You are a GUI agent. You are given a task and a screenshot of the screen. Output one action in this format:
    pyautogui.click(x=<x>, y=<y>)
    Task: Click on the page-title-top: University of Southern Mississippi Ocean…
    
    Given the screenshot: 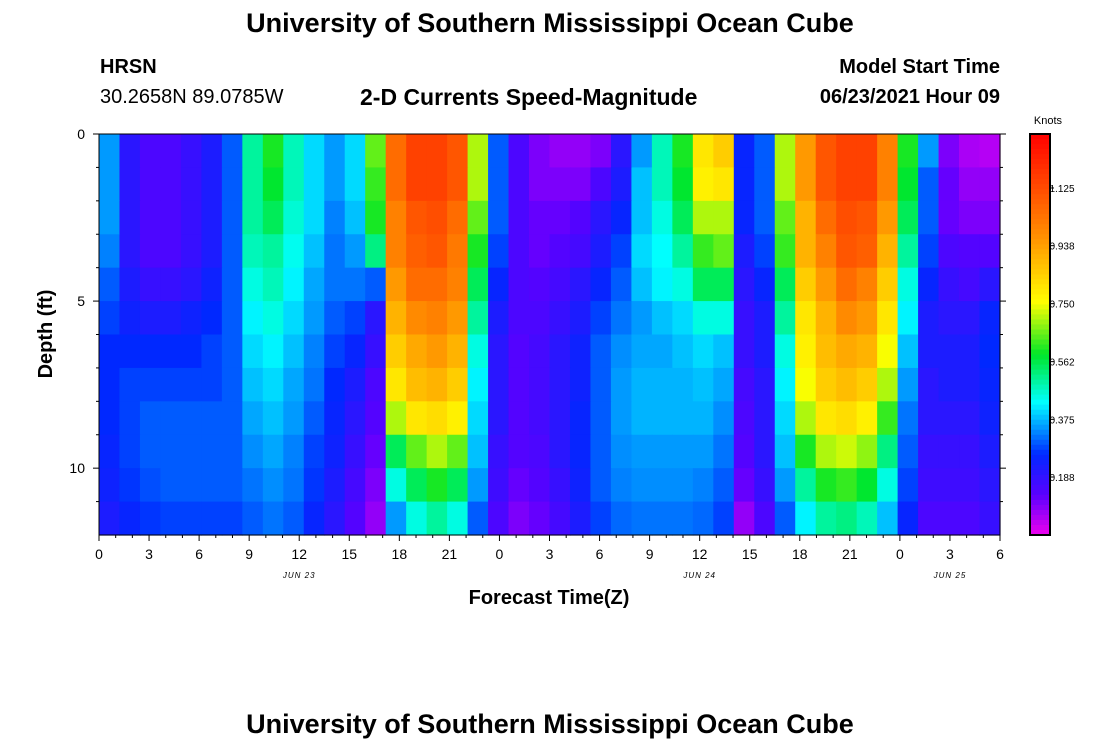 What is the action you would take?
    pyautogui.click(x=550, y=23)
    